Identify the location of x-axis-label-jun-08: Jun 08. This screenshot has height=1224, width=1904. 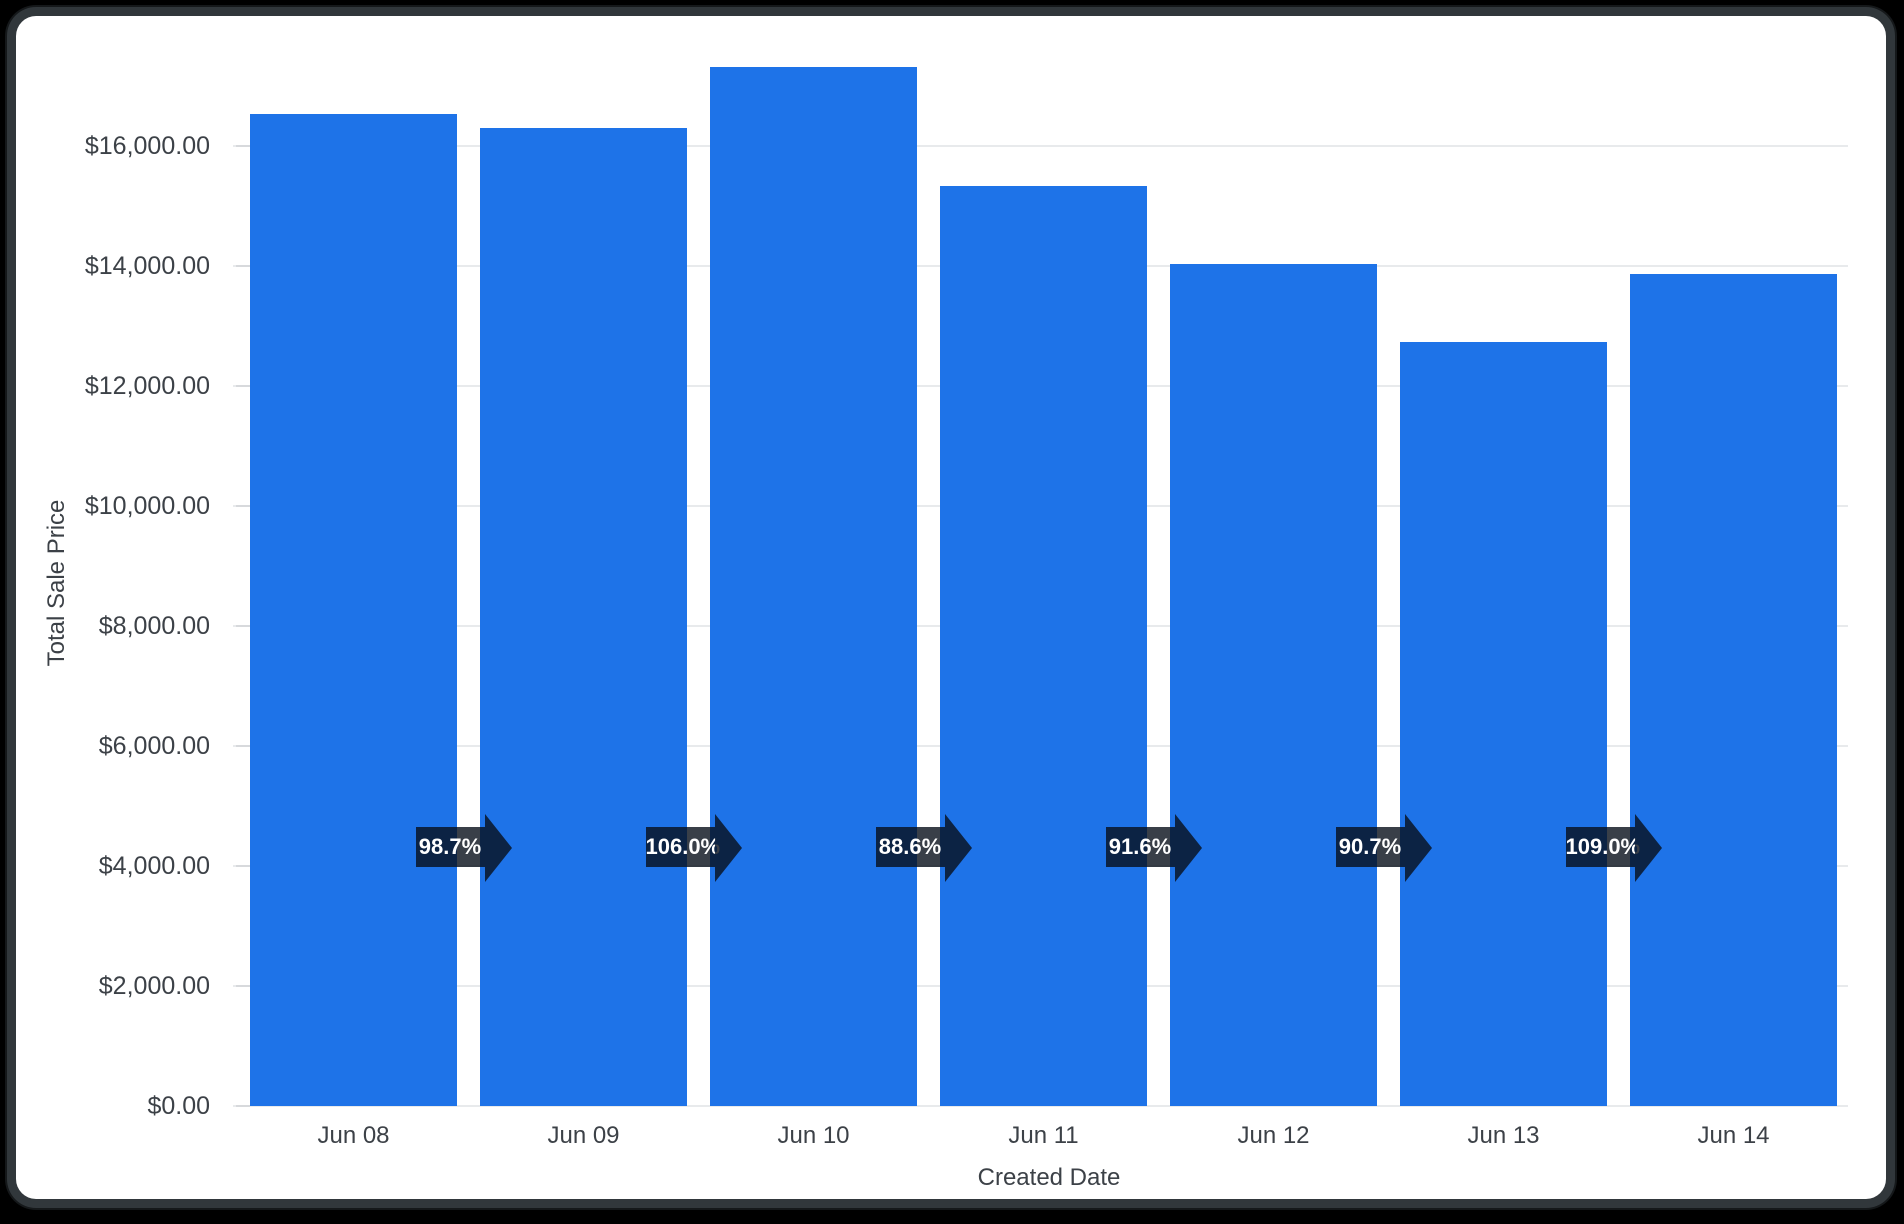
(353, 1135).